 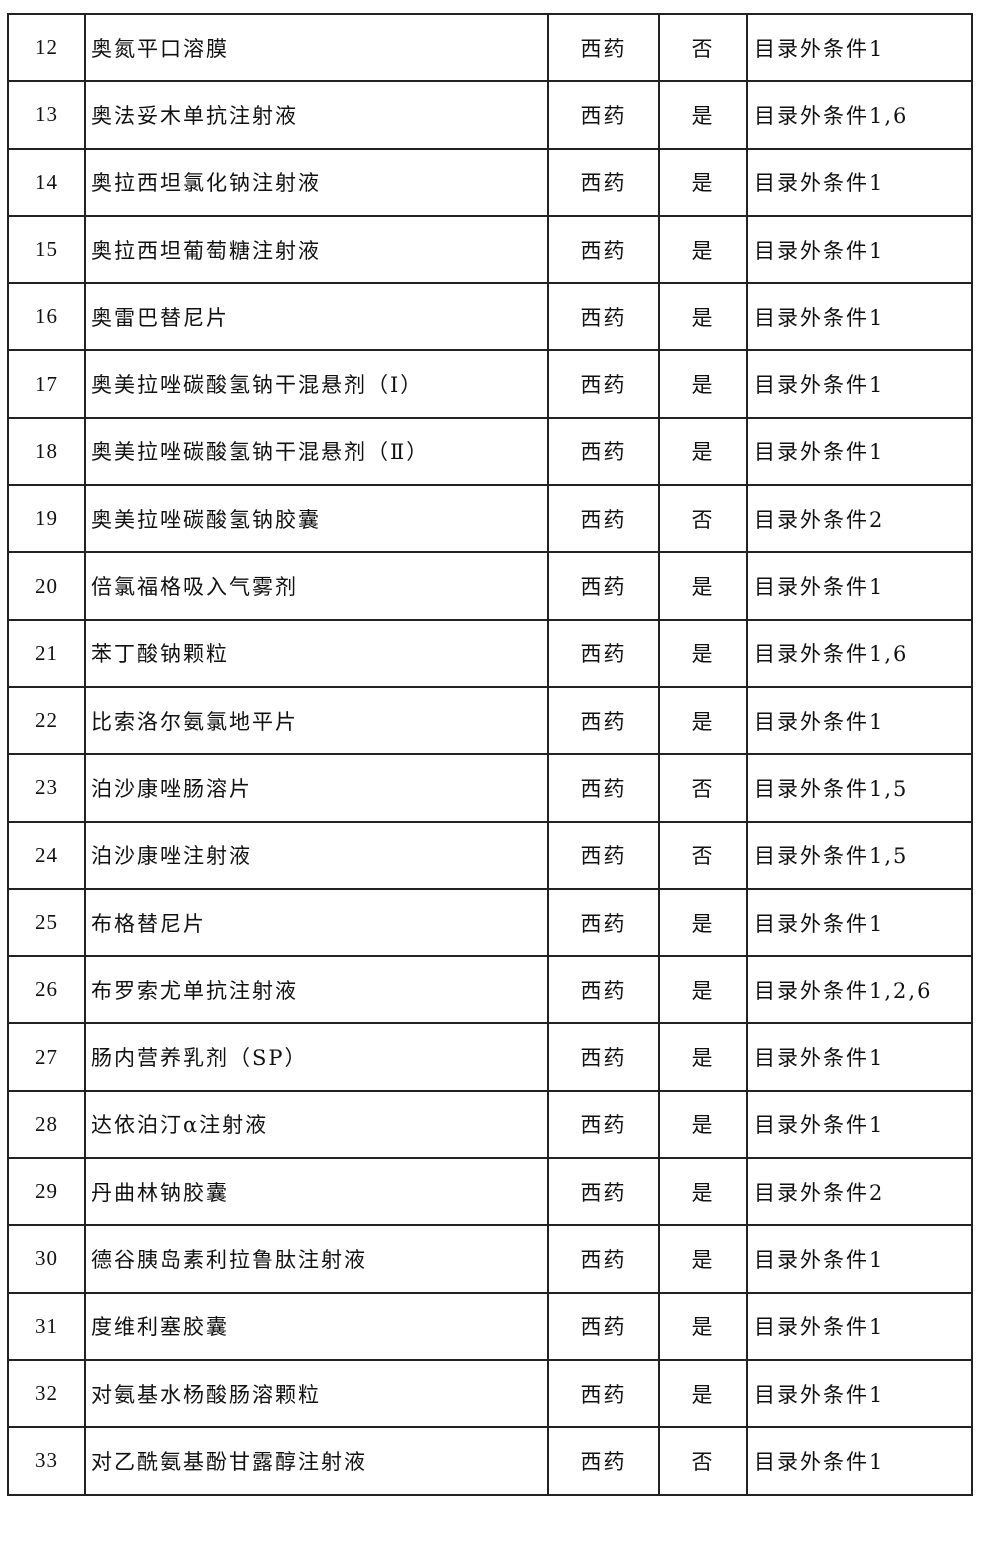 What do you see at coordinates (316, 182) in the screenshot?
I see `drug-name: 奥拉西坦氯化钠注射液` at bounding box center [316, 182].